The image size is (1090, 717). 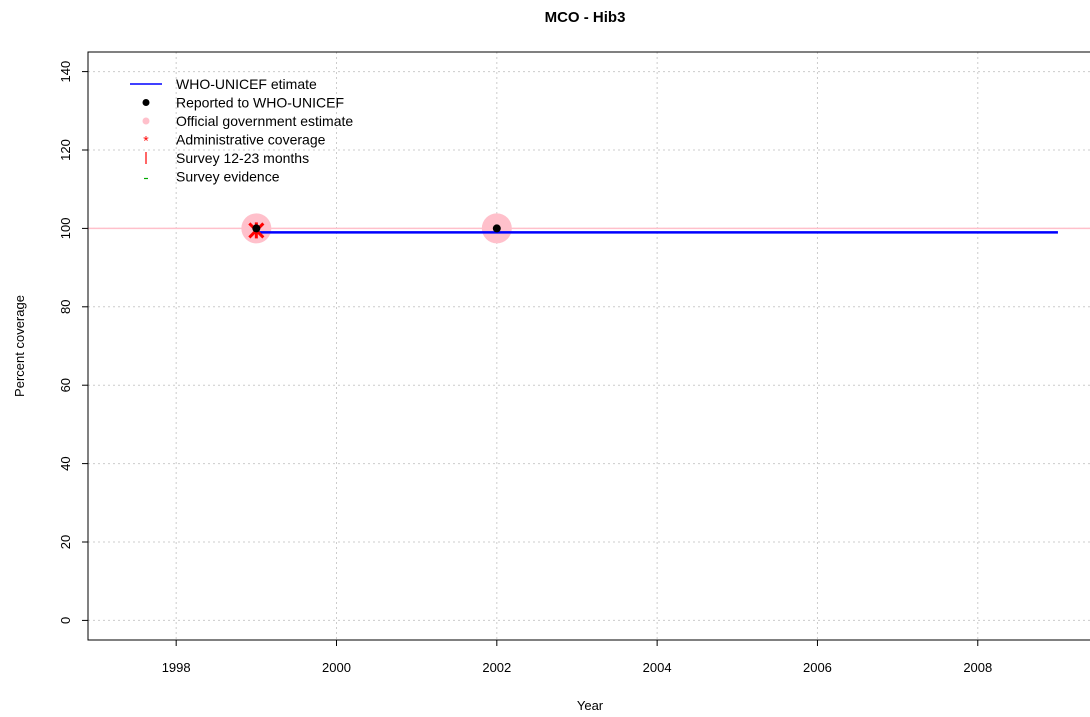 I want to click on y-tick-label: 0, so click(x=65, y=620).